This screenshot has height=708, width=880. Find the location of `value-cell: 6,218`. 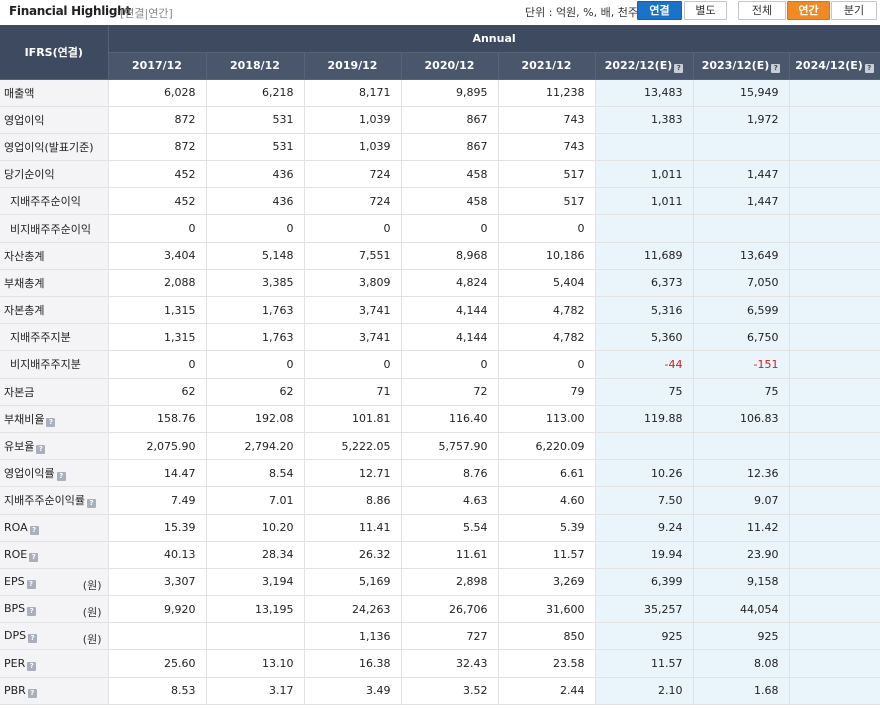

value-cell: 6,218 is located at coordinates (255, 93).